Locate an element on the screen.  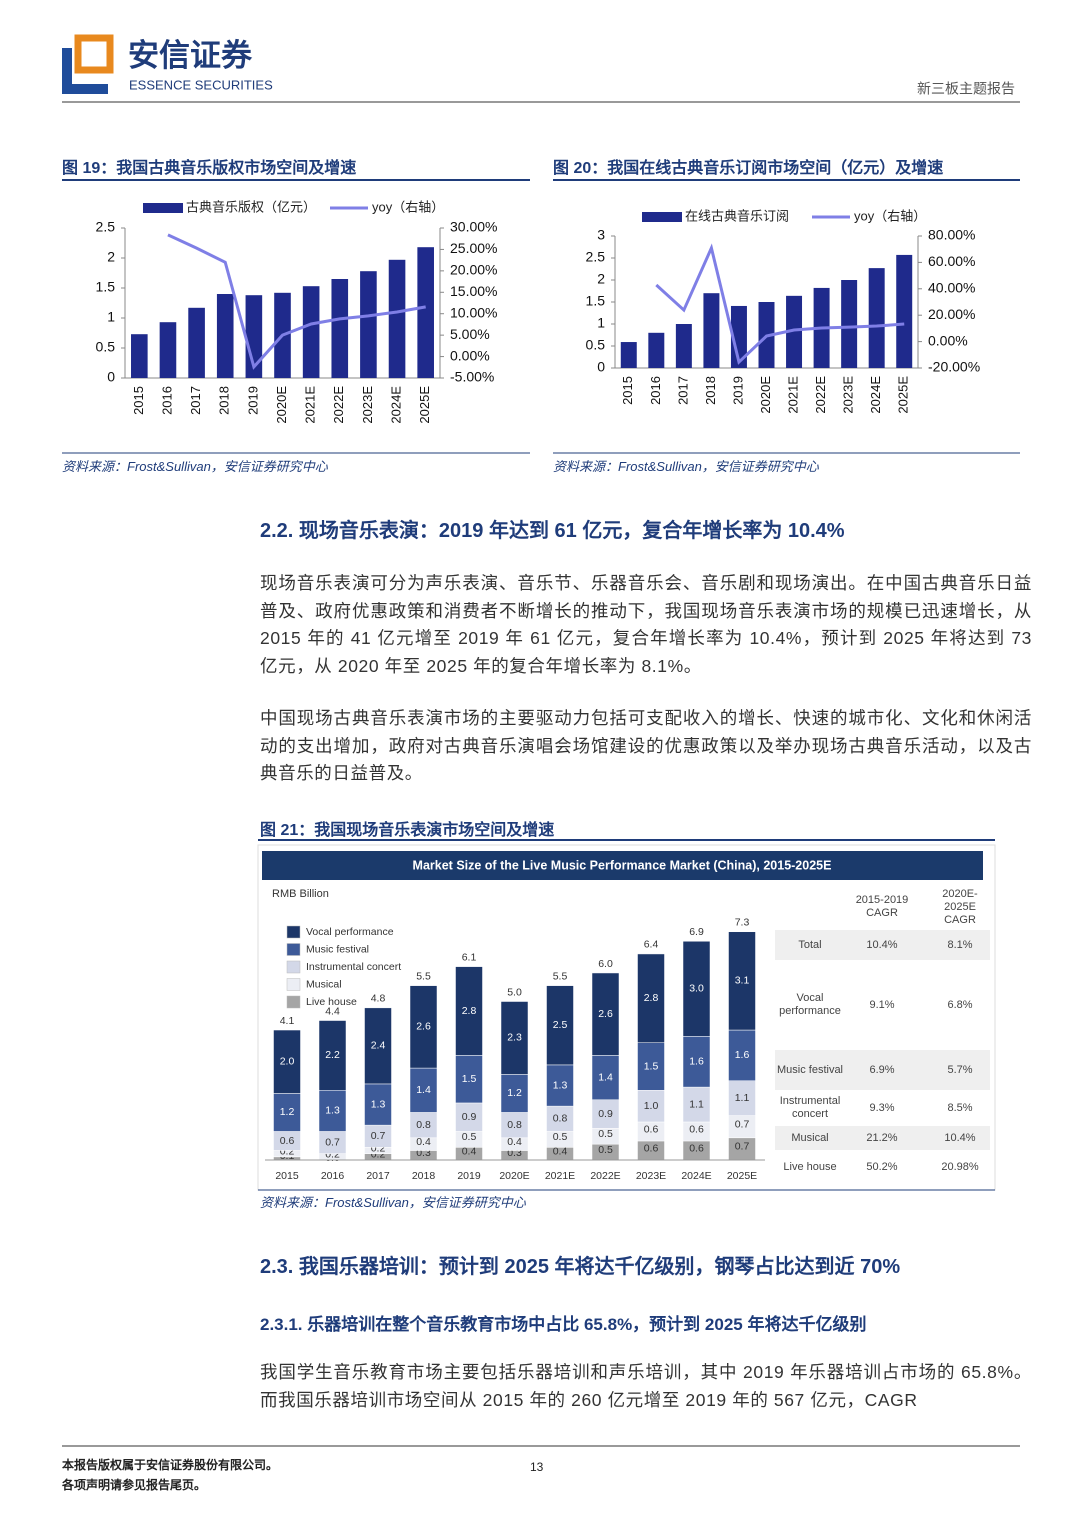
data-label: 2.4 is located at coordinates (378, 1046).